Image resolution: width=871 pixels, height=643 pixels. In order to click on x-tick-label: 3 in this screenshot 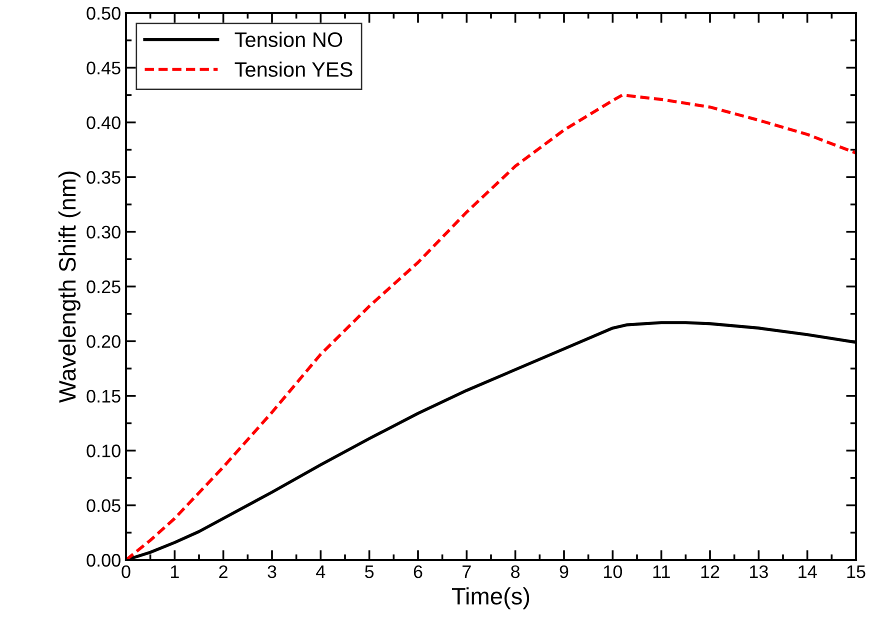, I will do `click(272, 571)`.